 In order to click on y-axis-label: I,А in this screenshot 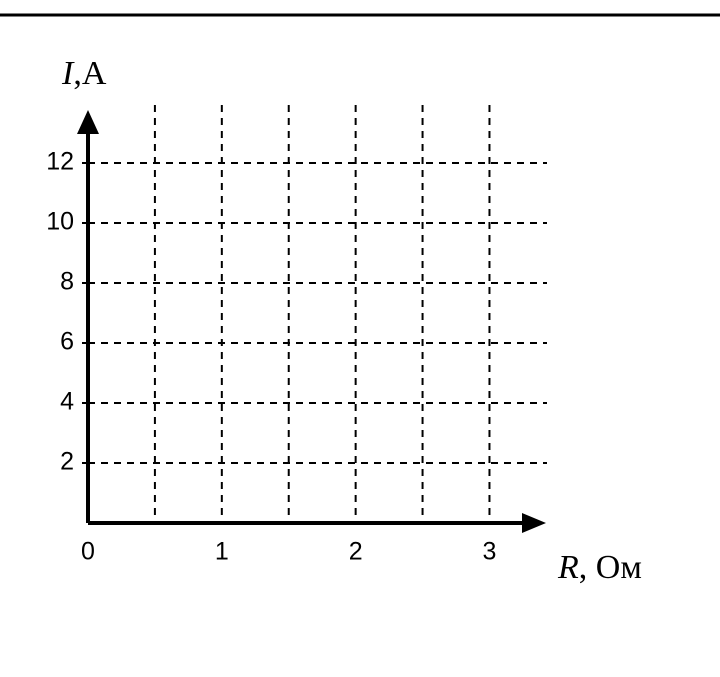, I will do `click(84, 73)`.